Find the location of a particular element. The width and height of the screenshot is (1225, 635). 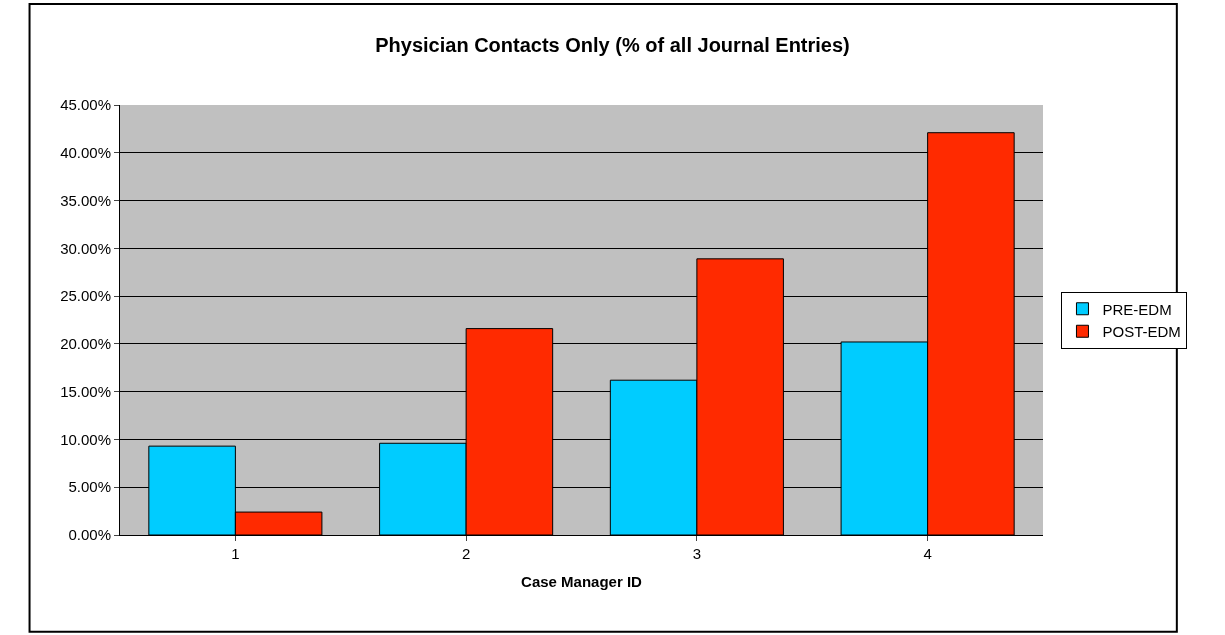

x-tick-label: 2 is located at coordinates (466, 553).